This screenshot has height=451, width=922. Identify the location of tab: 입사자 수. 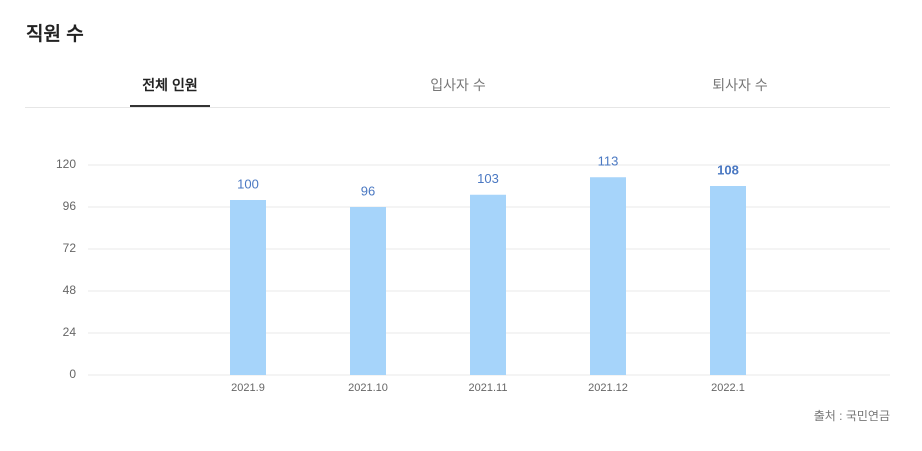
(458, 85).